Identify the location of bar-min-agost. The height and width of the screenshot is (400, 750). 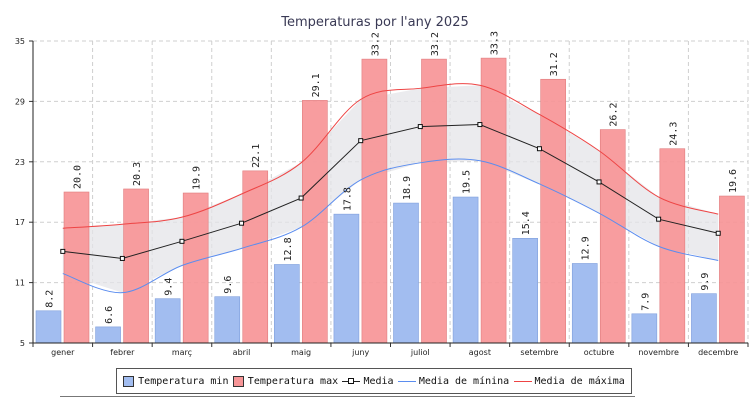
(465, 270).